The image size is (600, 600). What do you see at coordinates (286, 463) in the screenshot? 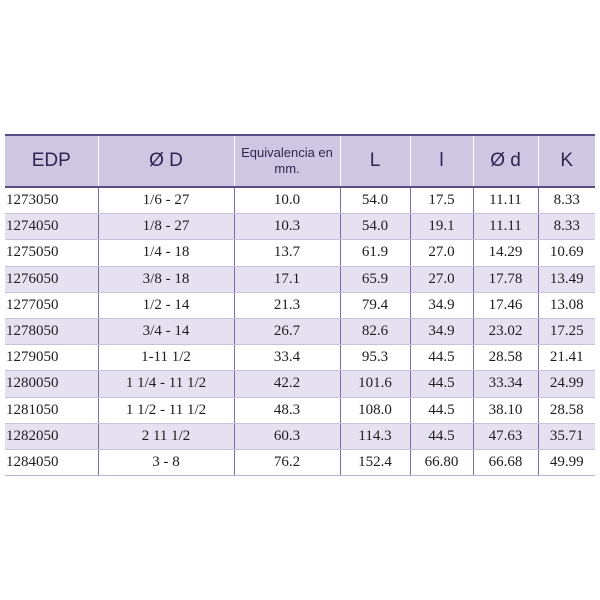
I see `cell-equivalence-mm: 76.2` at bounding box center [286, 463].